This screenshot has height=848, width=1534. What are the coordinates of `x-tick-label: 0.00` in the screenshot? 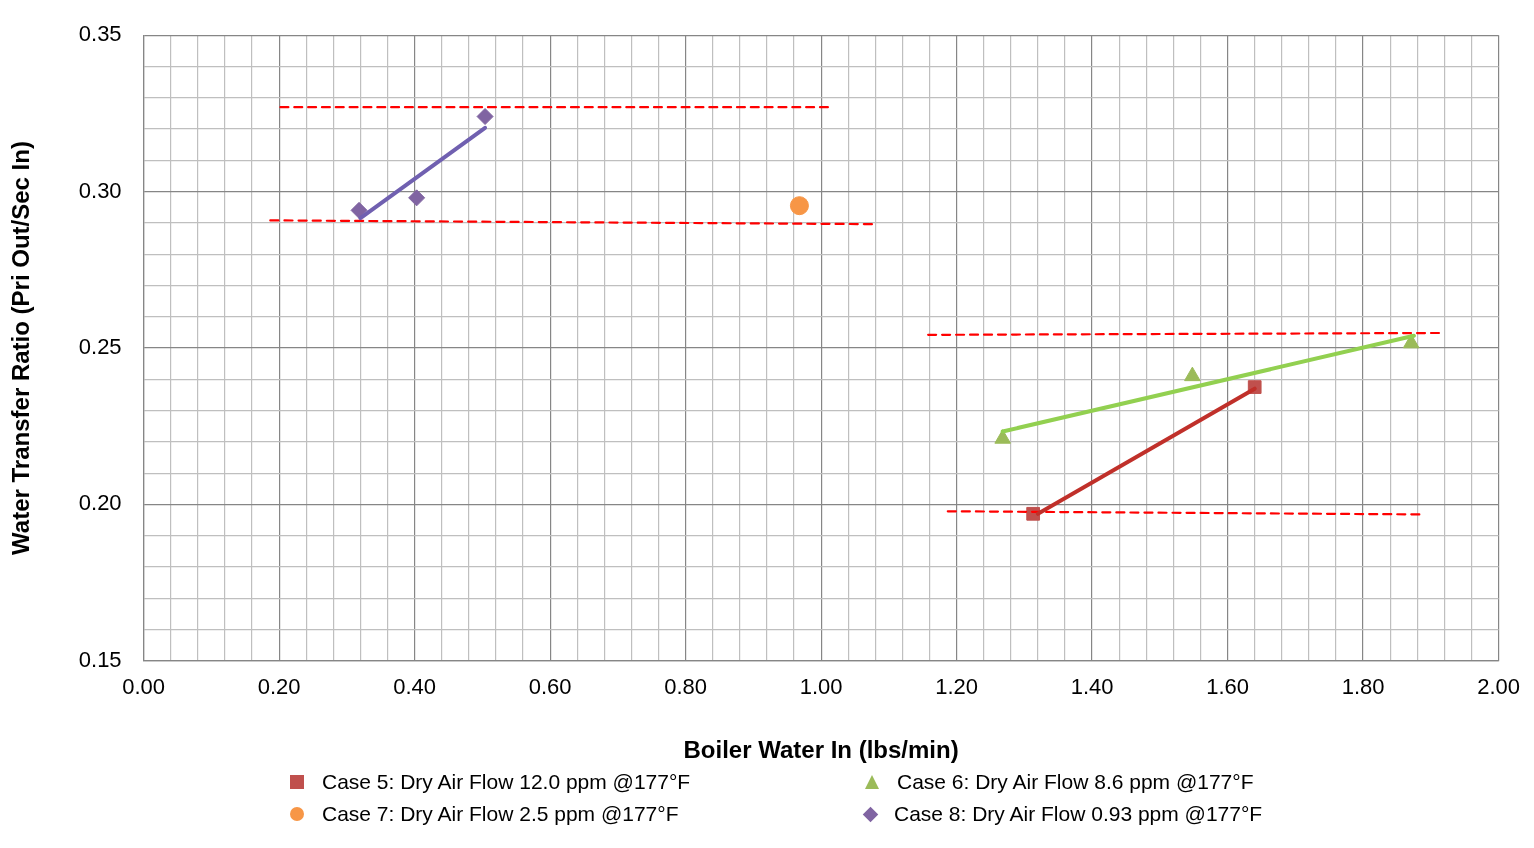 It's located at (144, 687).